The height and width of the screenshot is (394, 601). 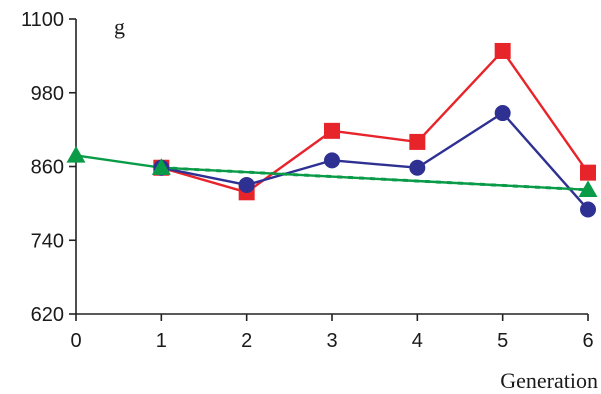 I want to click on x-tick-label: 4, so click(x=417, y=341).